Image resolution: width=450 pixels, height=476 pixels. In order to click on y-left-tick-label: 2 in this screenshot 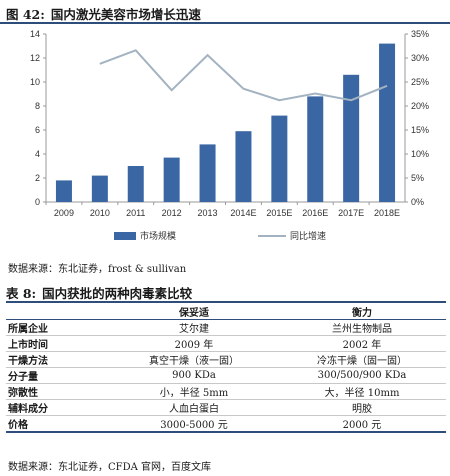, I will do `click(37, 178)`.